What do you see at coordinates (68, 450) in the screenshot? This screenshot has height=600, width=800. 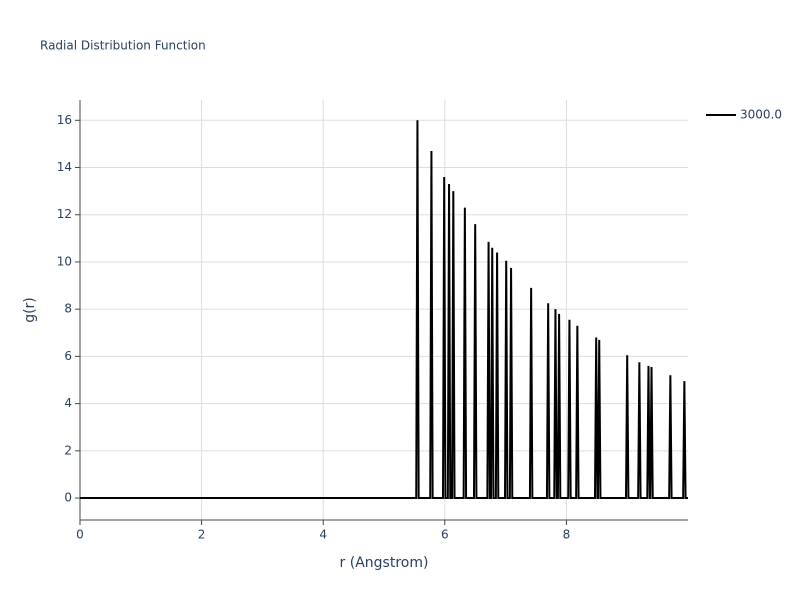 I see `y-tick-label: 2` at bounding box center [68, 450].